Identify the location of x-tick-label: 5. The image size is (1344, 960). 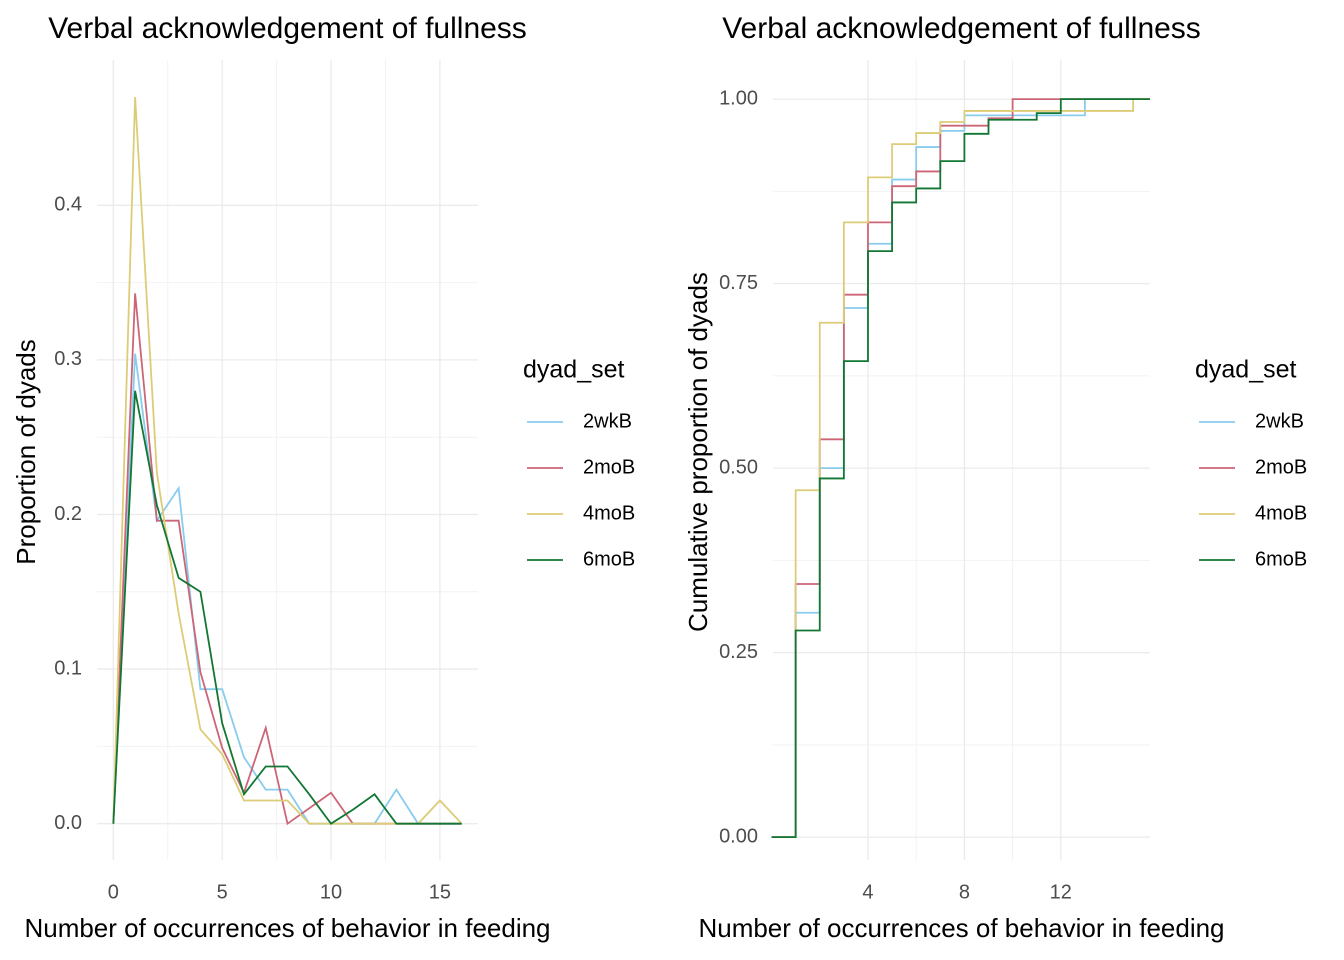
(222, 892).